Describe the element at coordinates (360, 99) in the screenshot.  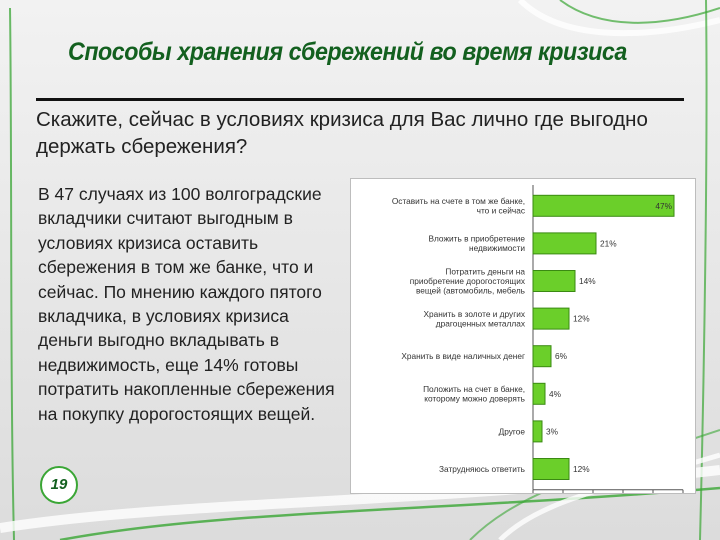
I see `title-divider` at that location.